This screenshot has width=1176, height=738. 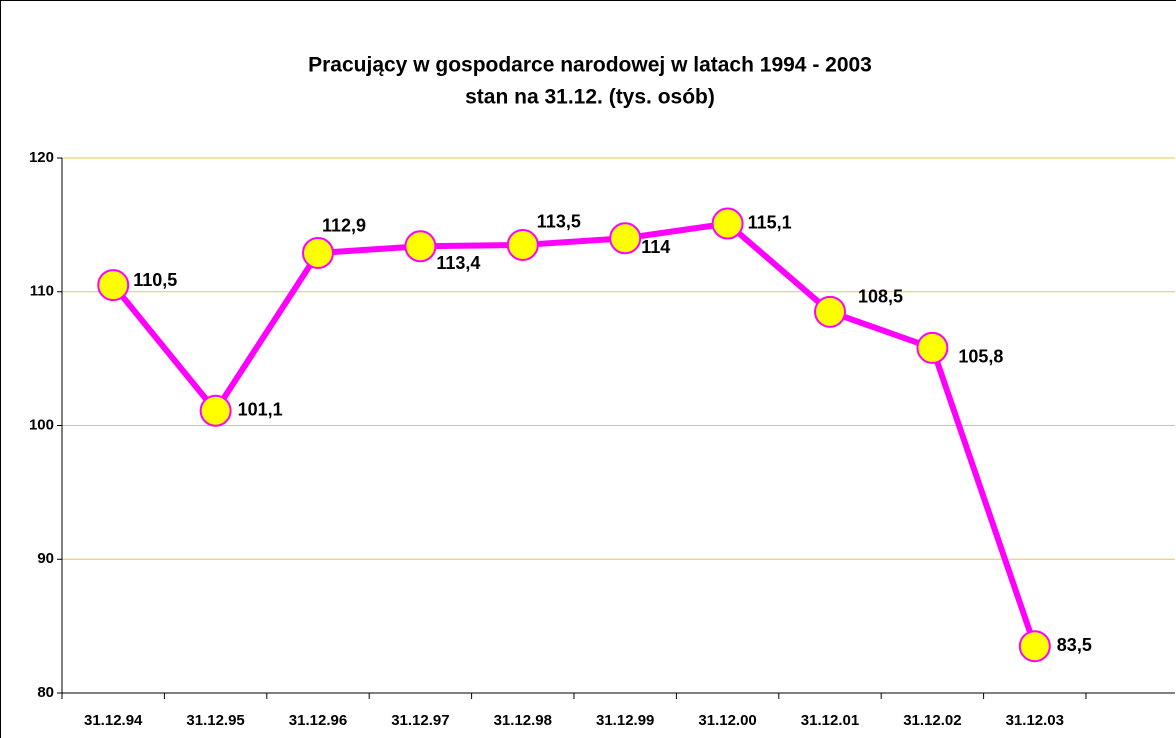 I want to click on x-tick-label: 31.12.94, so click(x=113, y=720).